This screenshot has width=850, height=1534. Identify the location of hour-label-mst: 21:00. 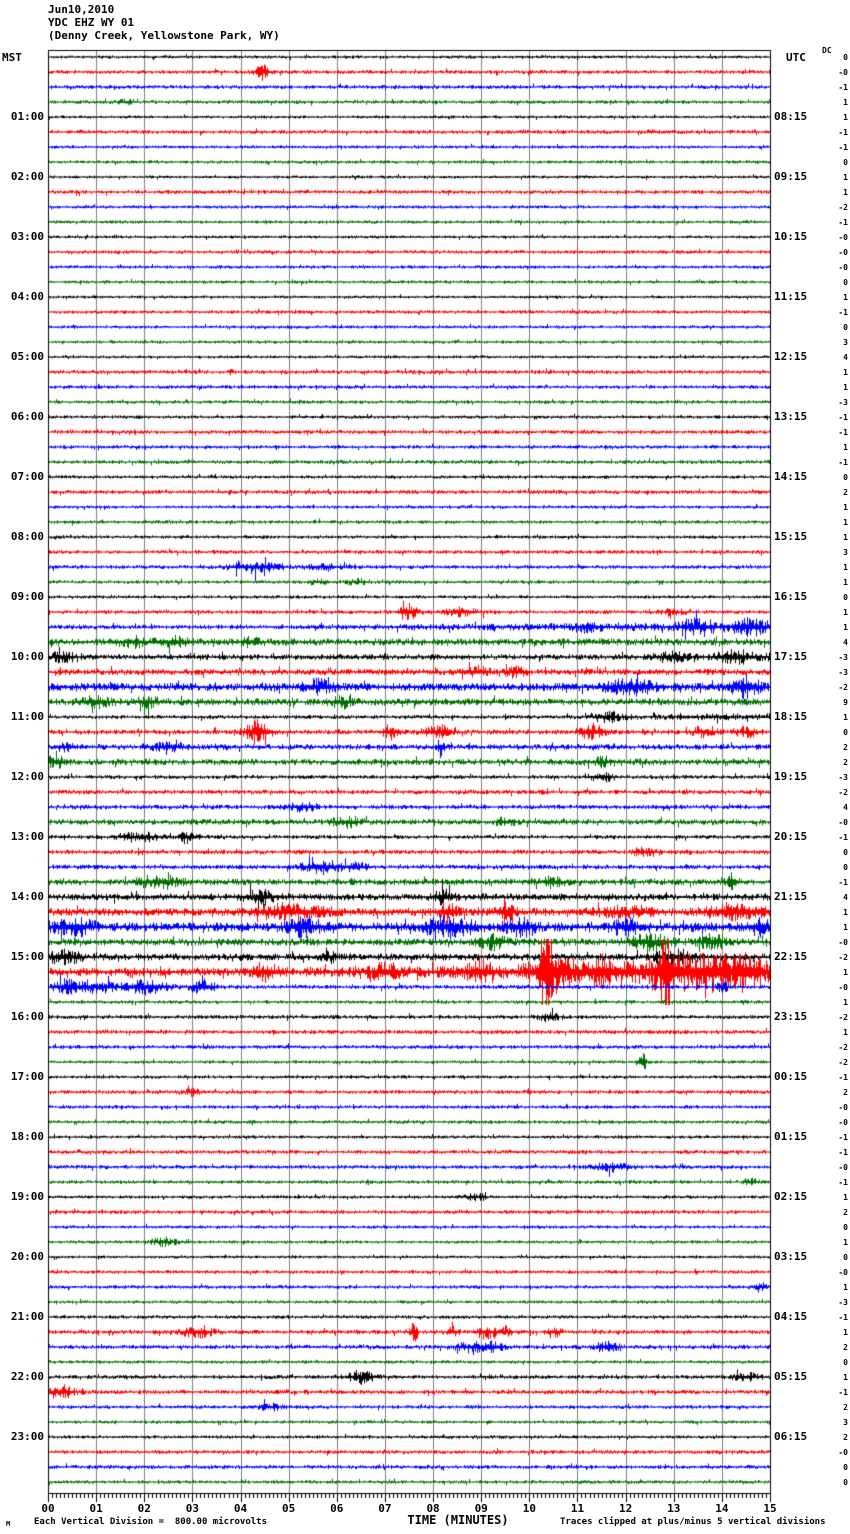
(27, 1316).